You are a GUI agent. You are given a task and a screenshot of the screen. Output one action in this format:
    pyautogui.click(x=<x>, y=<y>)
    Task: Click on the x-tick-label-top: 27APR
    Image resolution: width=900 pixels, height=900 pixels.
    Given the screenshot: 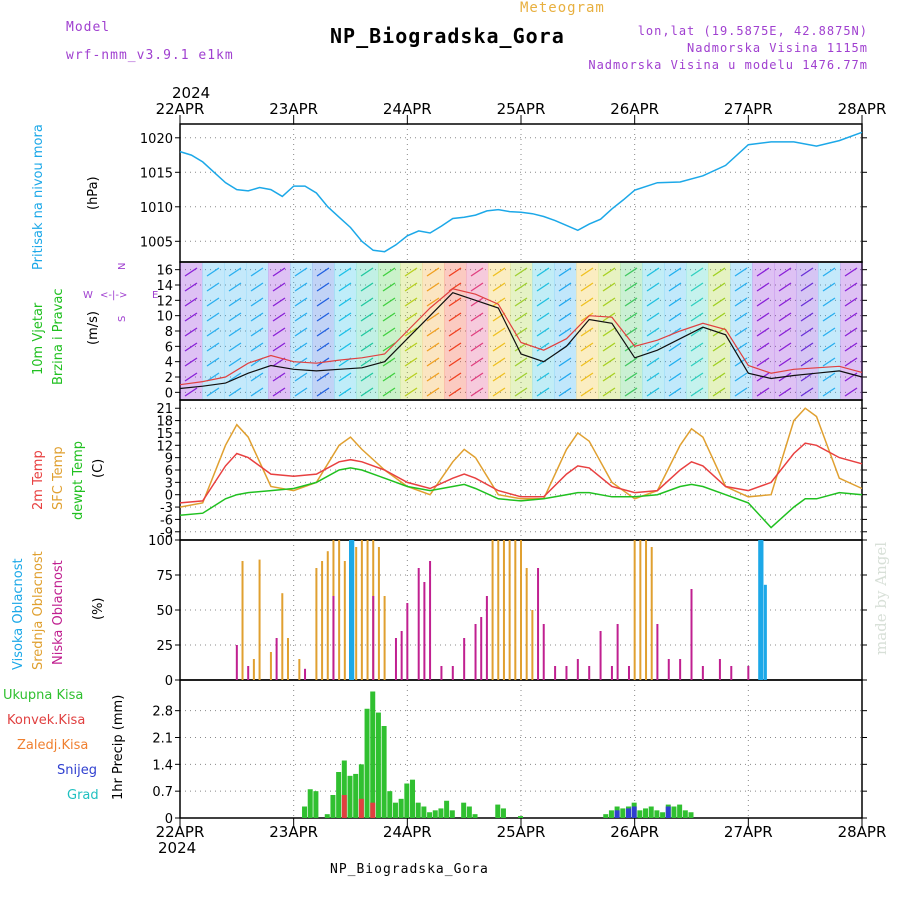 What is the action you would take?
    pyautogui.click(x=748, y=109)
    